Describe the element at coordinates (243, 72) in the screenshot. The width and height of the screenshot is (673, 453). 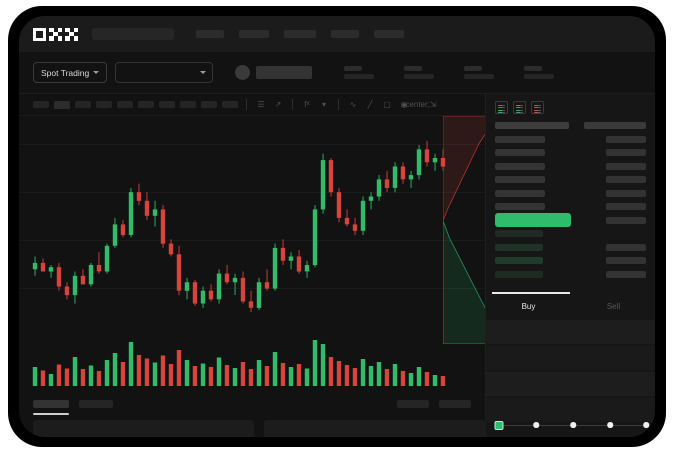
I see `coin-avatar` at that location.